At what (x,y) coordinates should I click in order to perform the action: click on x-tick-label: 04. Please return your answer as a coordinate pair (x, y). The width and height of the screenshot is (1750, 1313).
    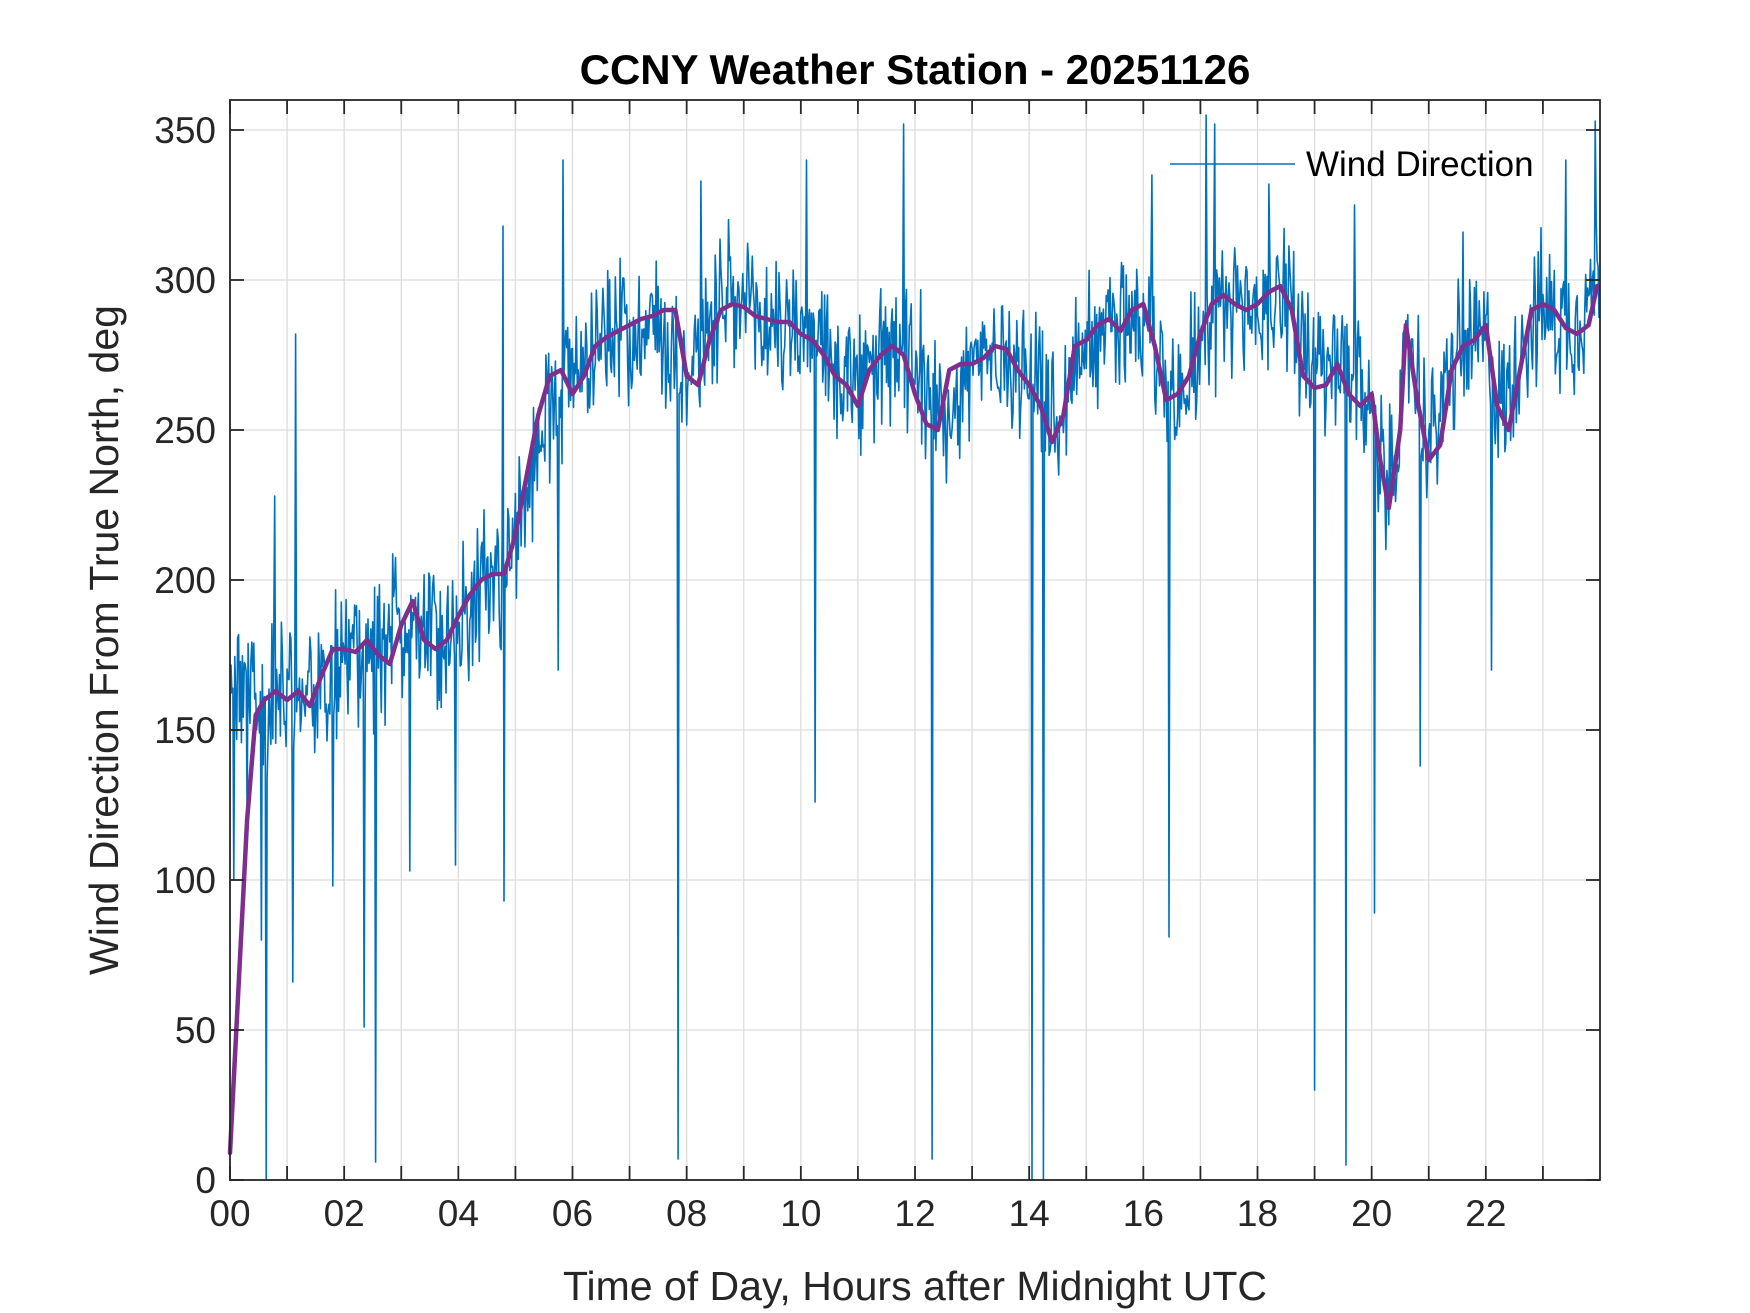
    Looking at the image, I should click on (458, 1213).